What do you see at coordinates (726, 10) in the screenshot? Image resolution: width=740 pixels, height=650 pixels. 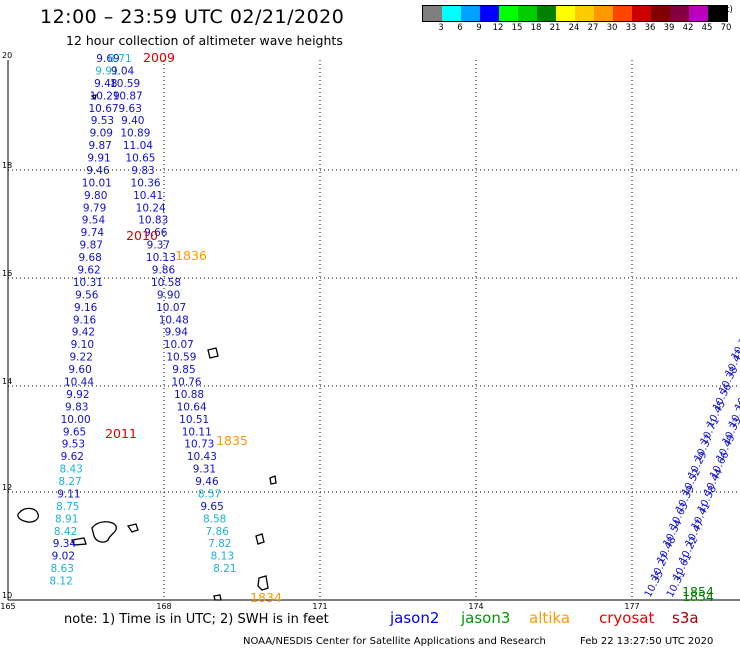 I see `legend-unit: (ft)` at bounding box center [726, 10].